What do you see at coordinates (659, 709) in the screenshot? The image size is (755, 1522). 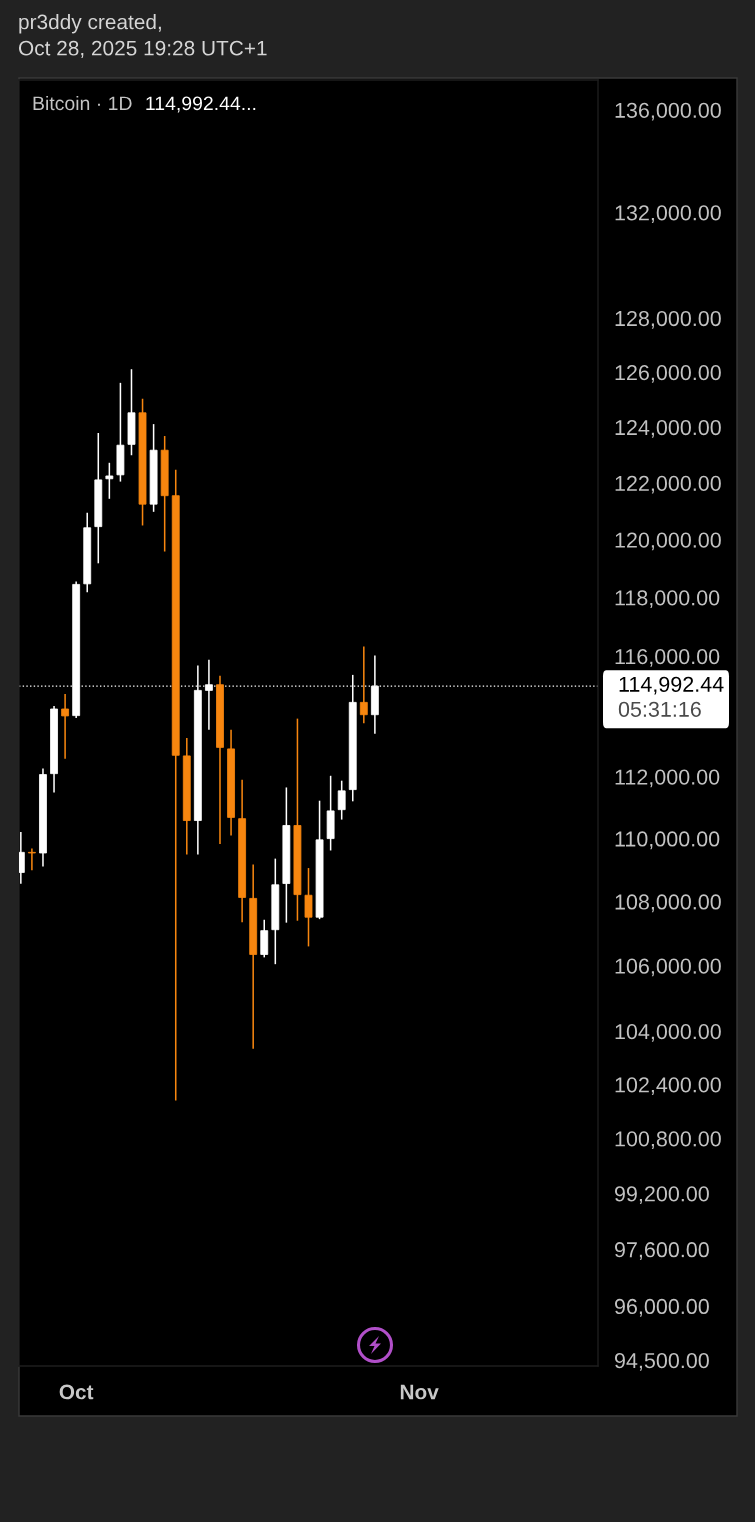 I see `text: 05:31:16` at bounding box center [659, 709].